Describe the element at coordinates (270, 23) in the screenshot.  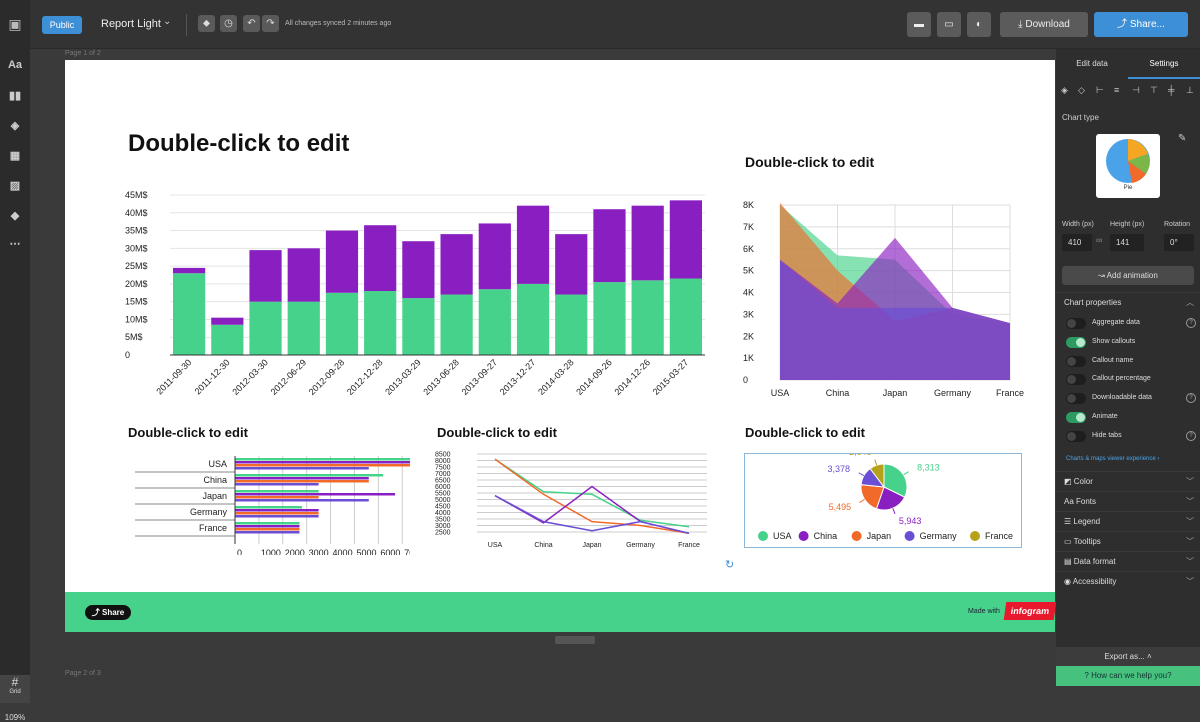
I see `redo-icon: ↷` at that location.